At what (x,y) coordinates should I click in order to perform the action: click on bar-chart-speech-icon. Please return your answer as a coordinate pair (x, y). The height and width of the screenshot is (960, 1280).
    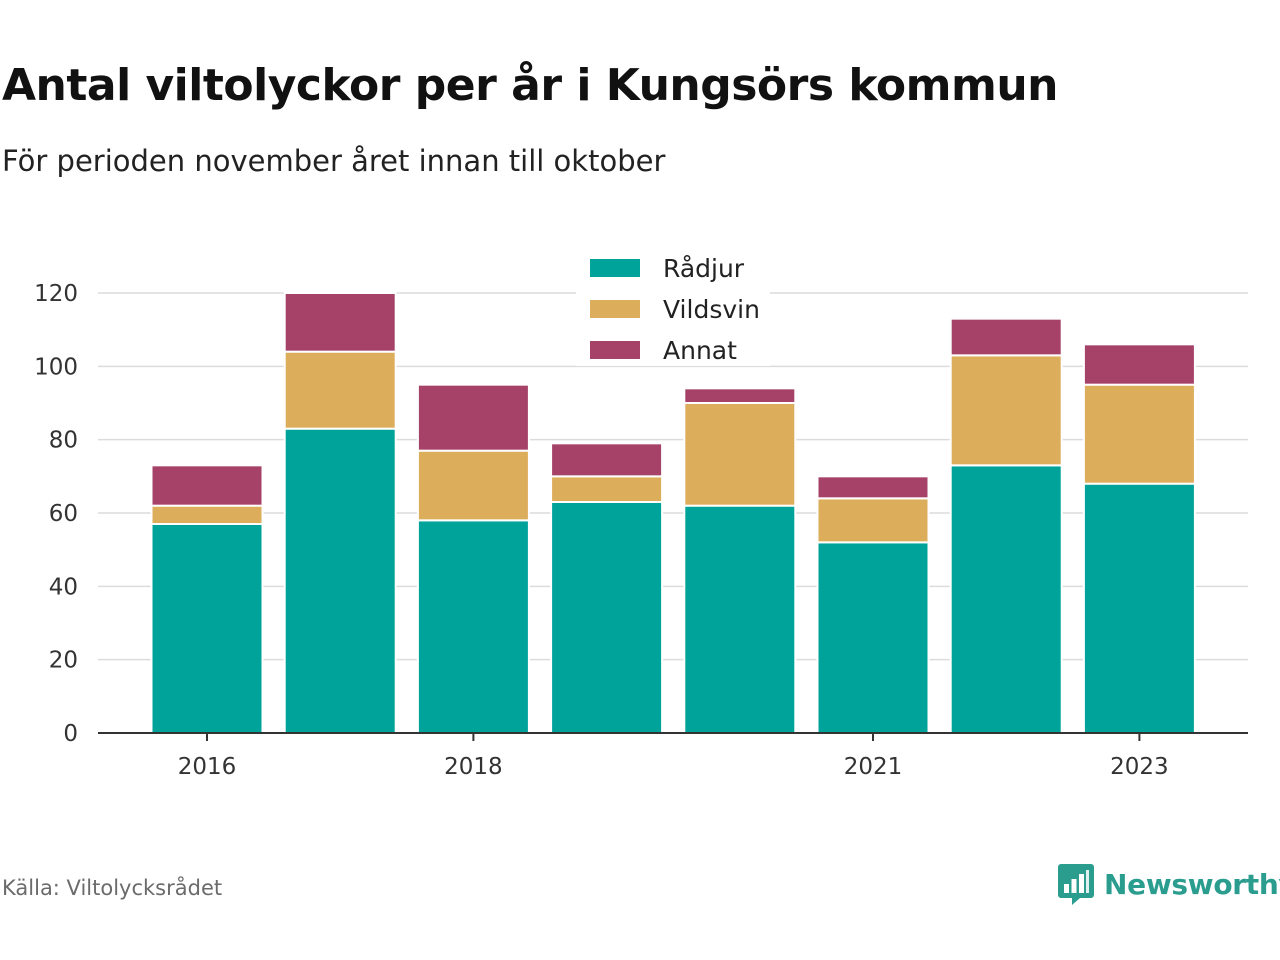
    Looking at the image, I should click on (1076, 884).